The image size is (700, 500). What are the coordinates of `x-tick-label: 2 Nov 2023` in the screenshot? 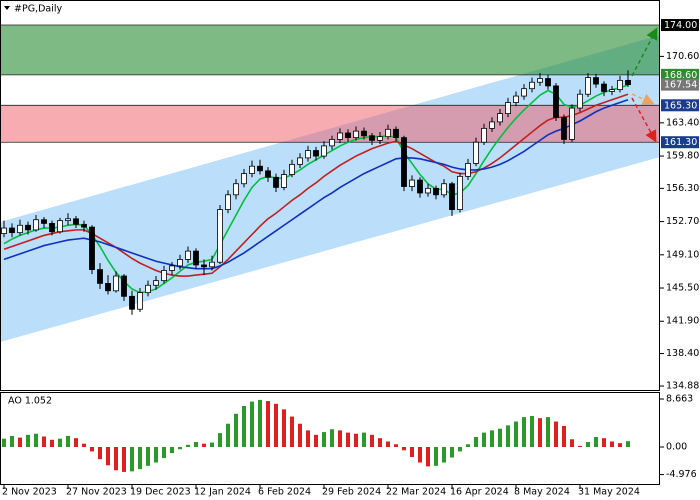 It's located at (29, 492).